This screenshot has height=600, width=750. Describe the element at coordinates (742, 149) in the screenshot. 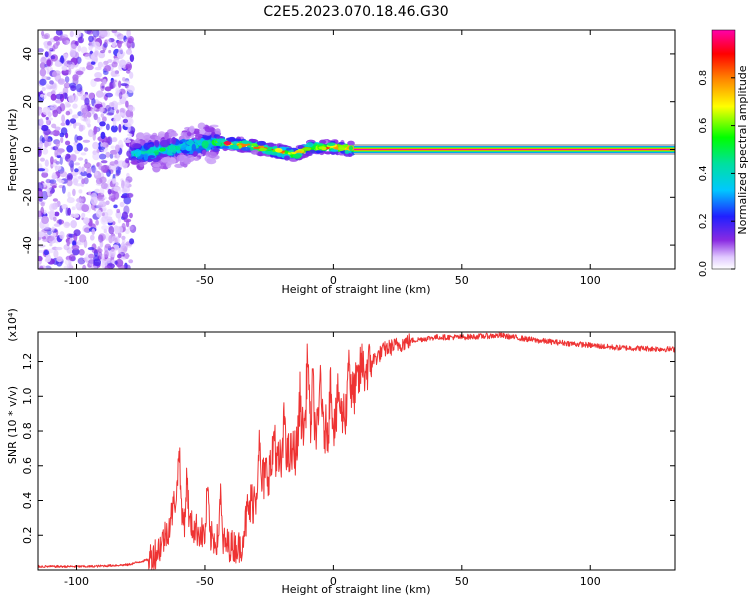

I see `colorbar-label: Normalized spectral amplitude` at that location.